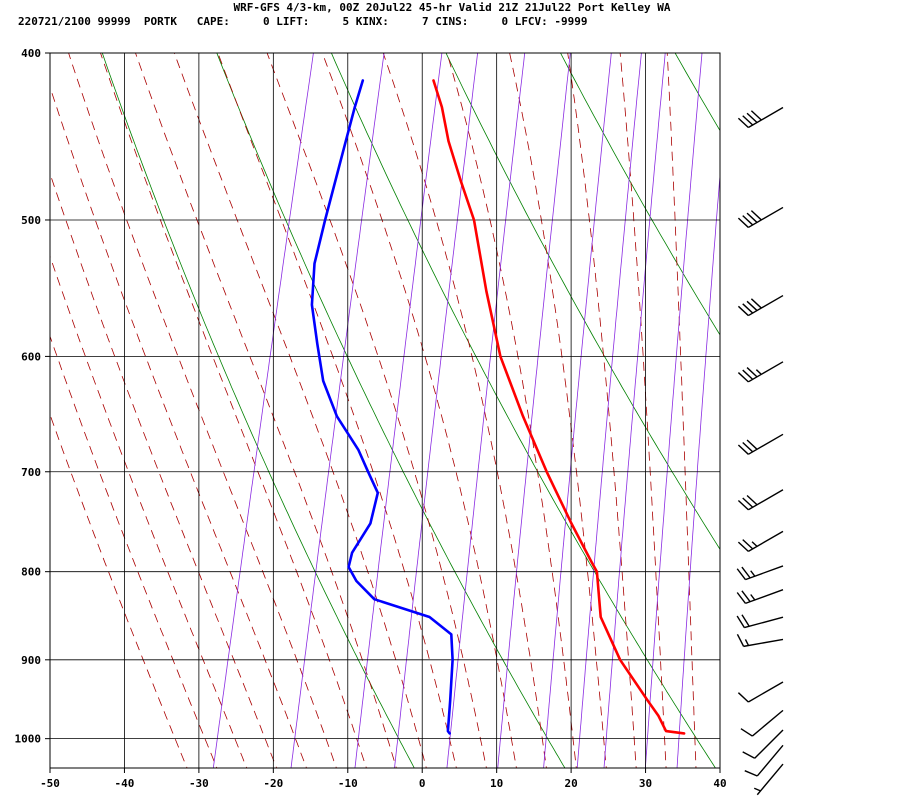  I want to click on y-tick-label: 400, so click(31, 53).